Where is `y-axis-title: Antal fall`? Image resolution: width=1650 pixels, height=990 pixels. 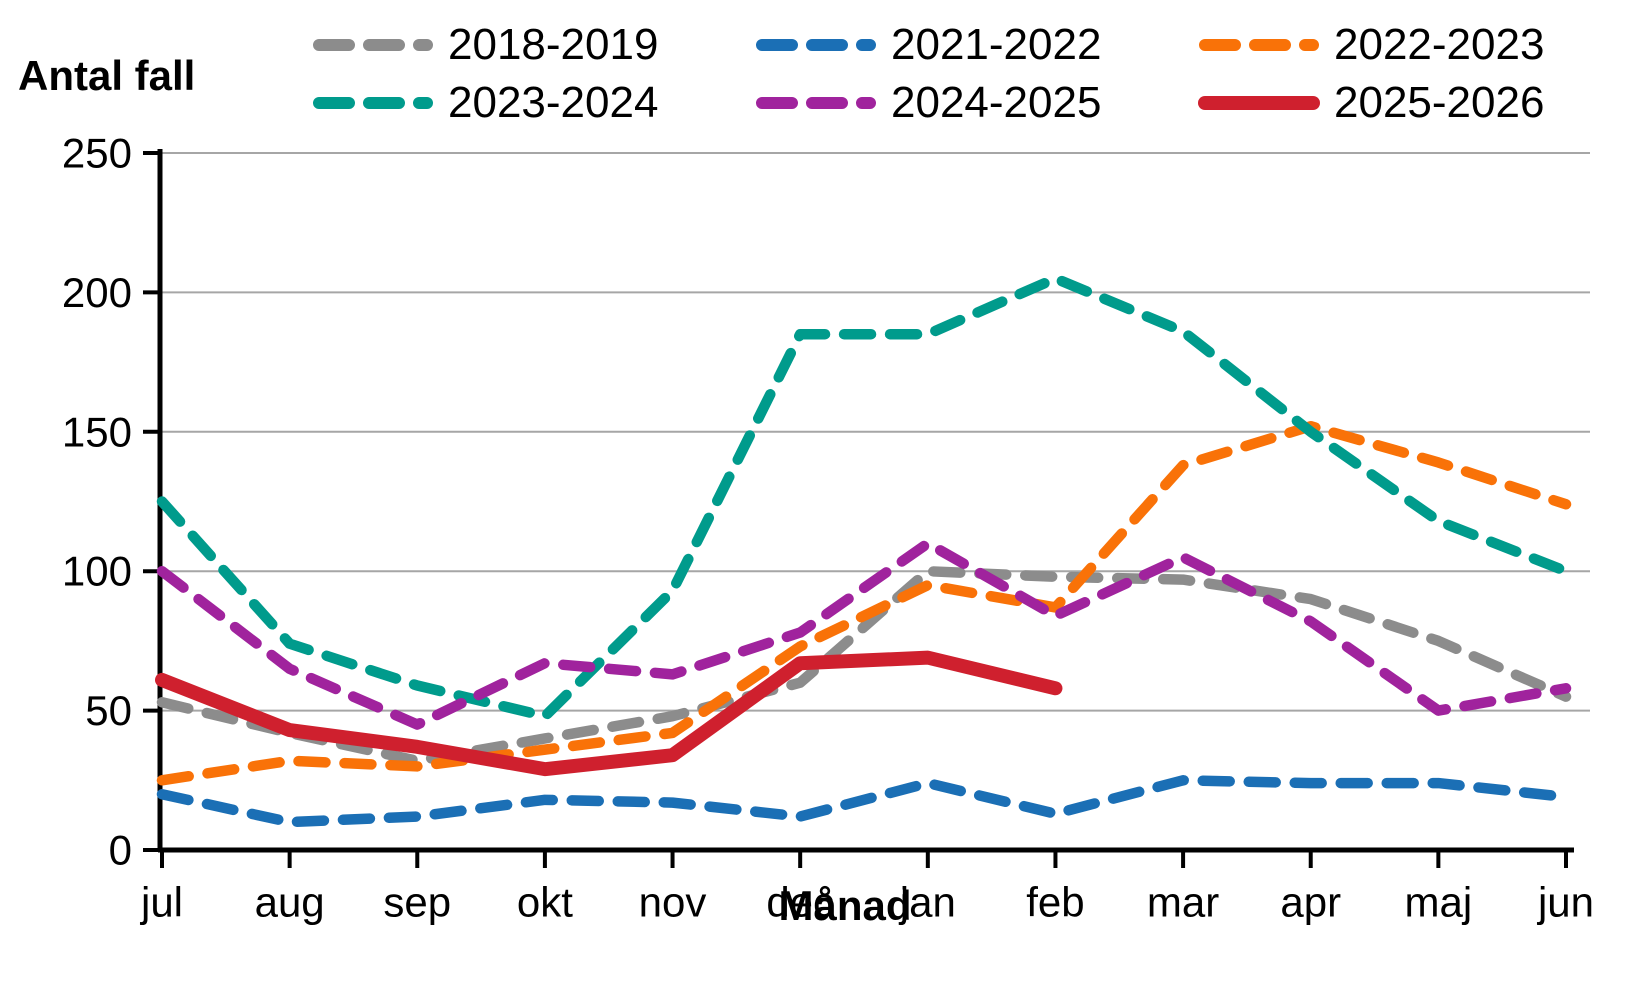 y-axis-title: Antal fall is located at coordinates (107, 75).